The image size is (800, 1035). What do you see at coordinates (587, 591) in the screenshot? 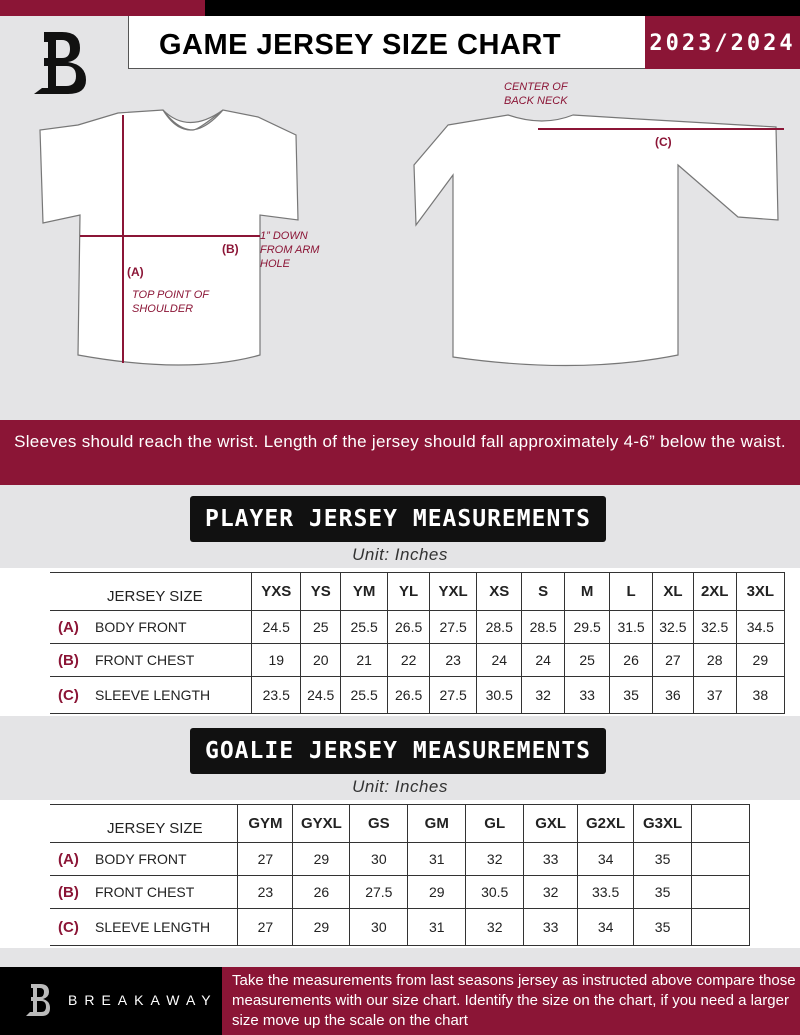
I see `size-header-cell: M` at bounding box center [587, 591].